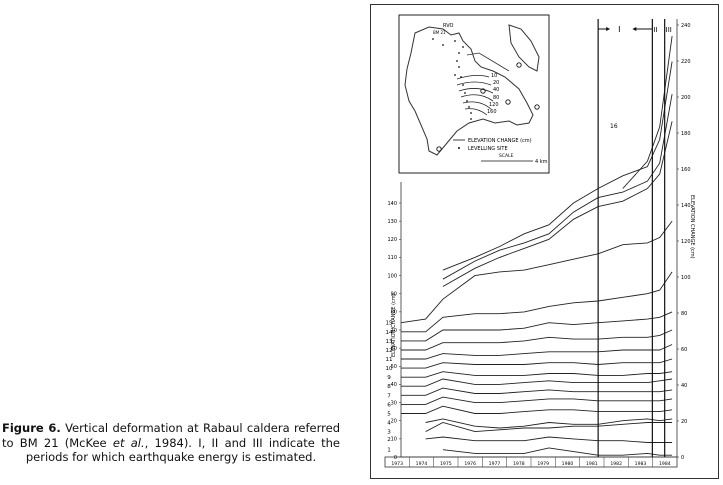 This screenshot has height=485, width=723. Describe the element at coordinates (686, 134) in the screenshot. I see `right-tick-label: 180` at that location.